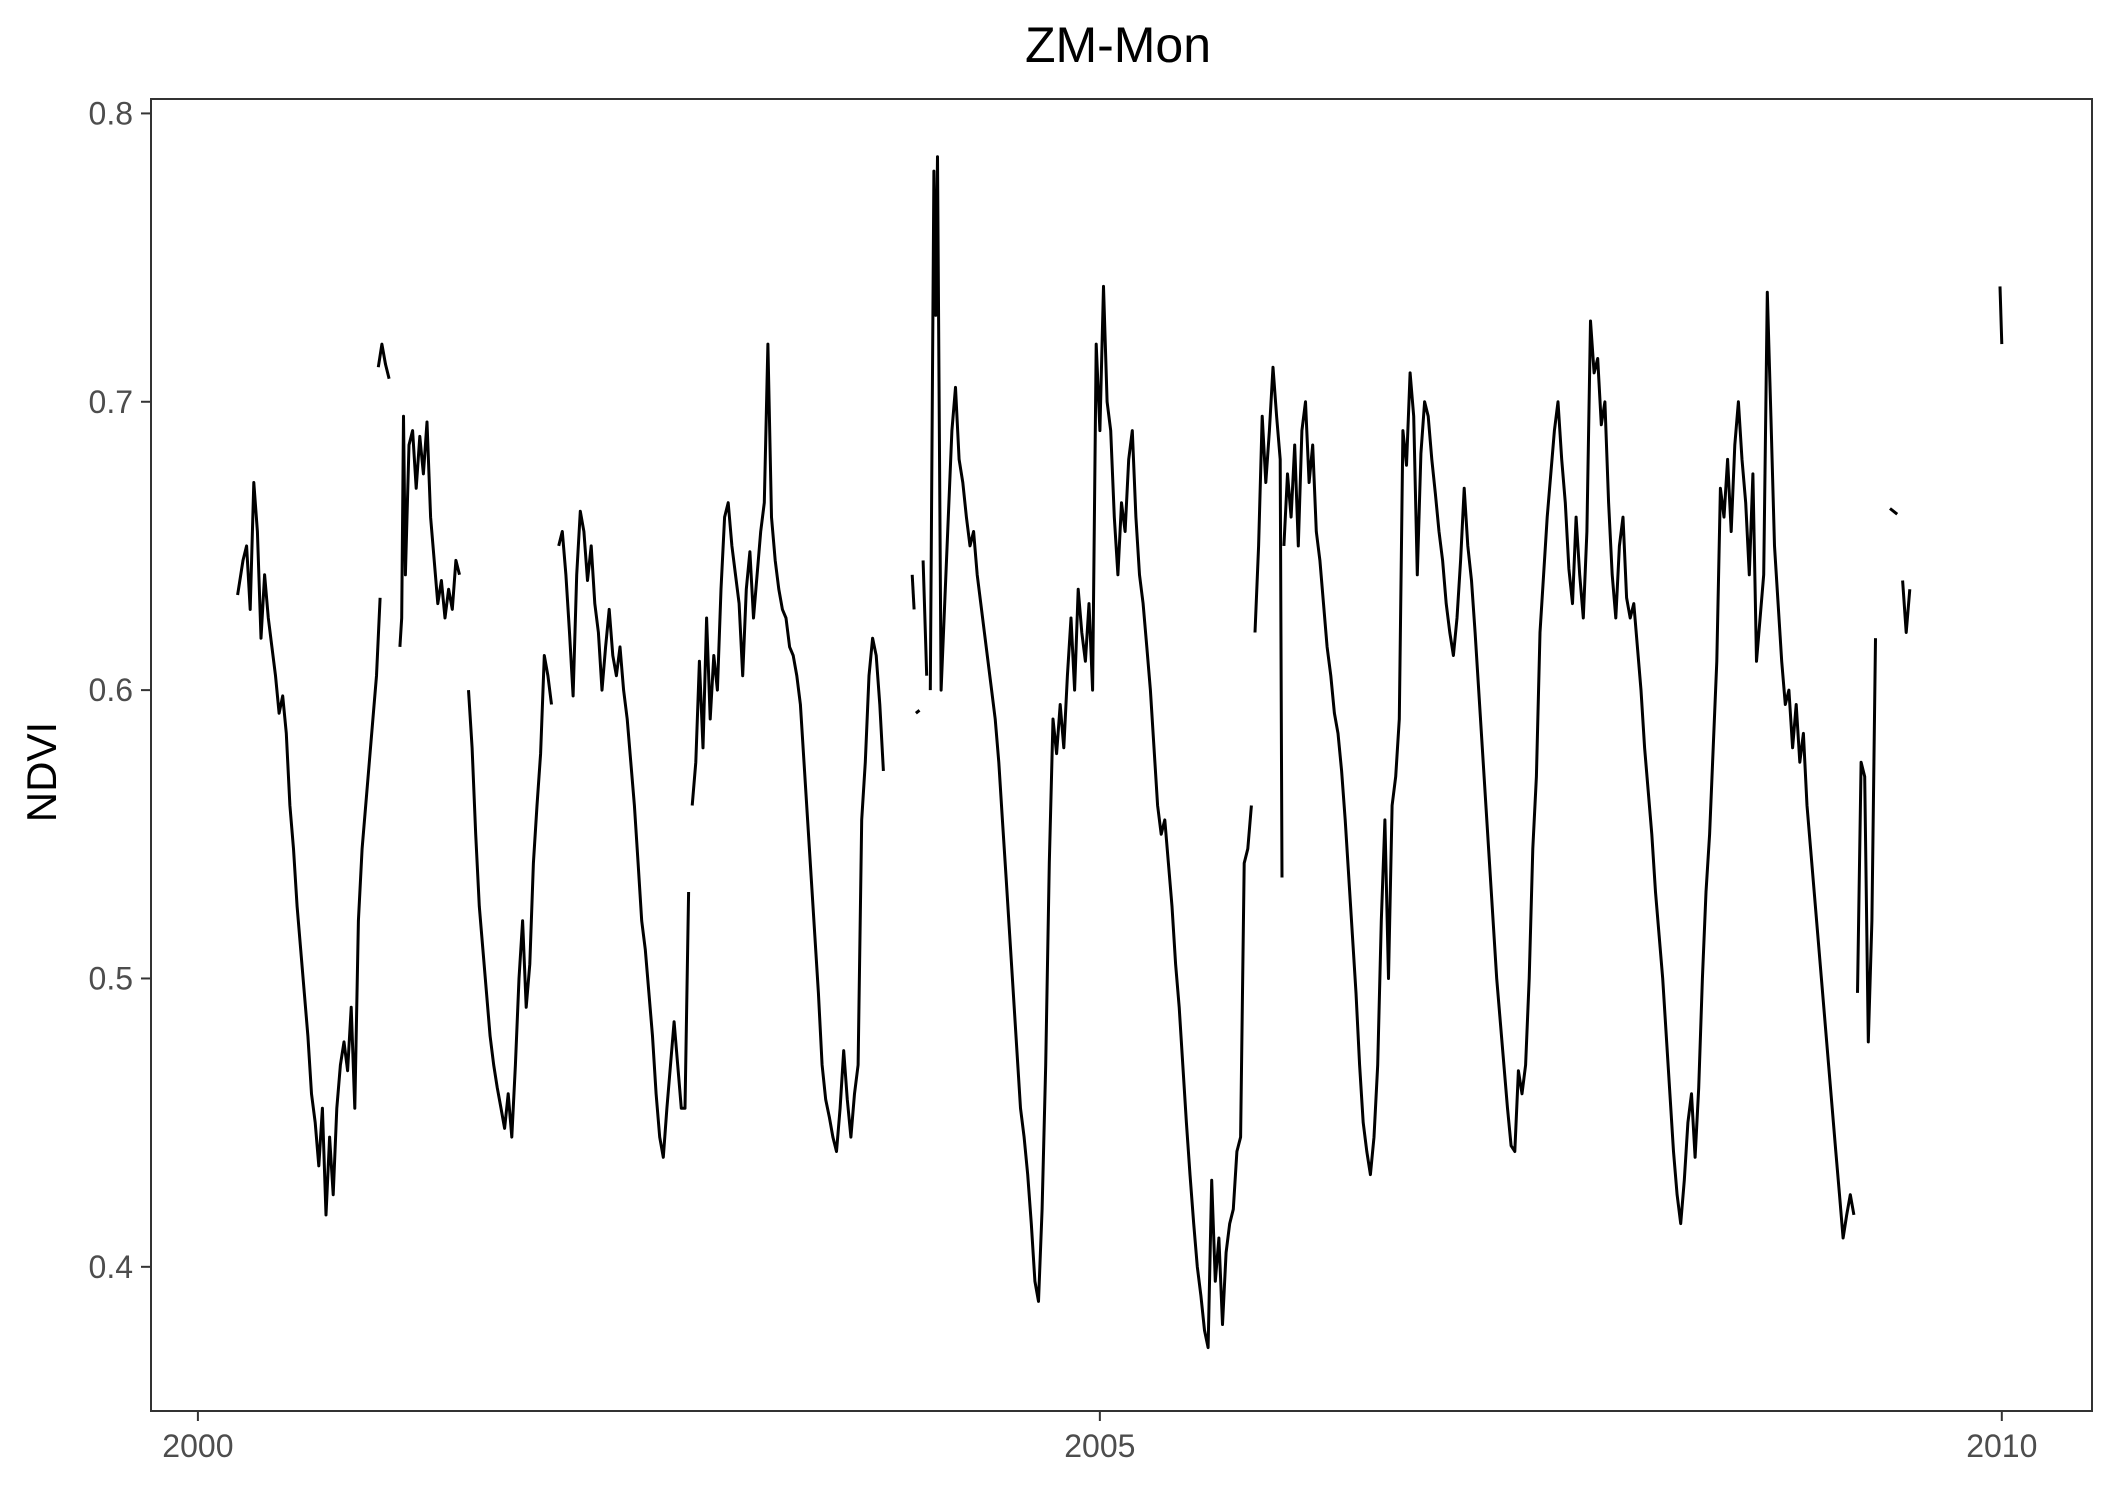  I want to click on x-tick-label: 2000, so click(197, 1446).